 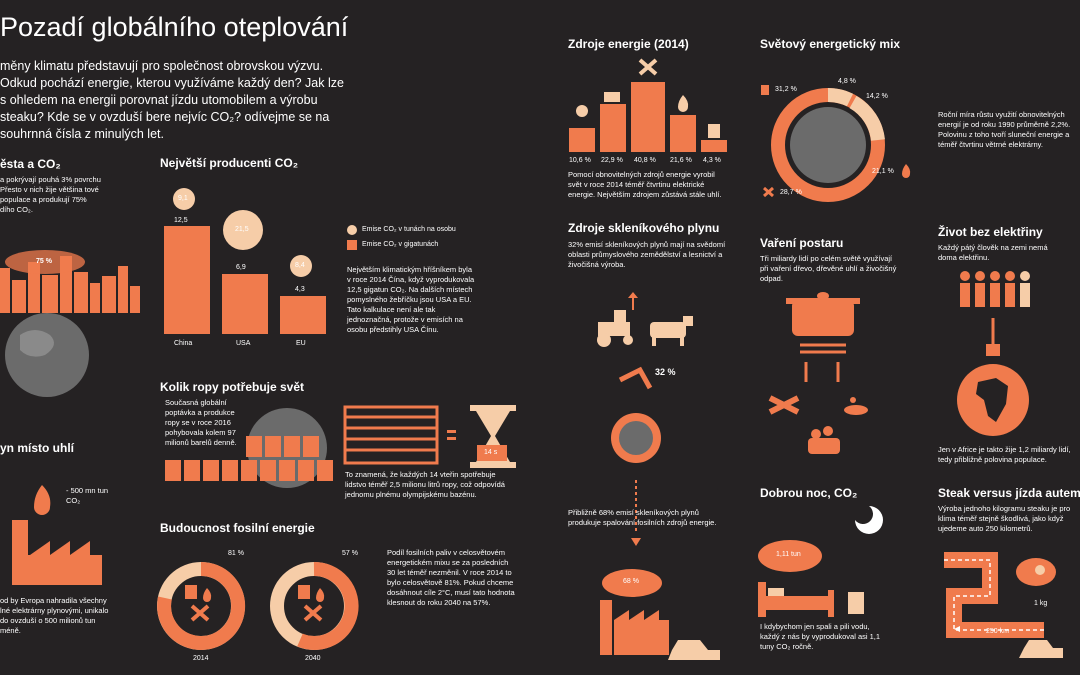 I want to click on energy-mix-donut, so click(x=836, y=143).